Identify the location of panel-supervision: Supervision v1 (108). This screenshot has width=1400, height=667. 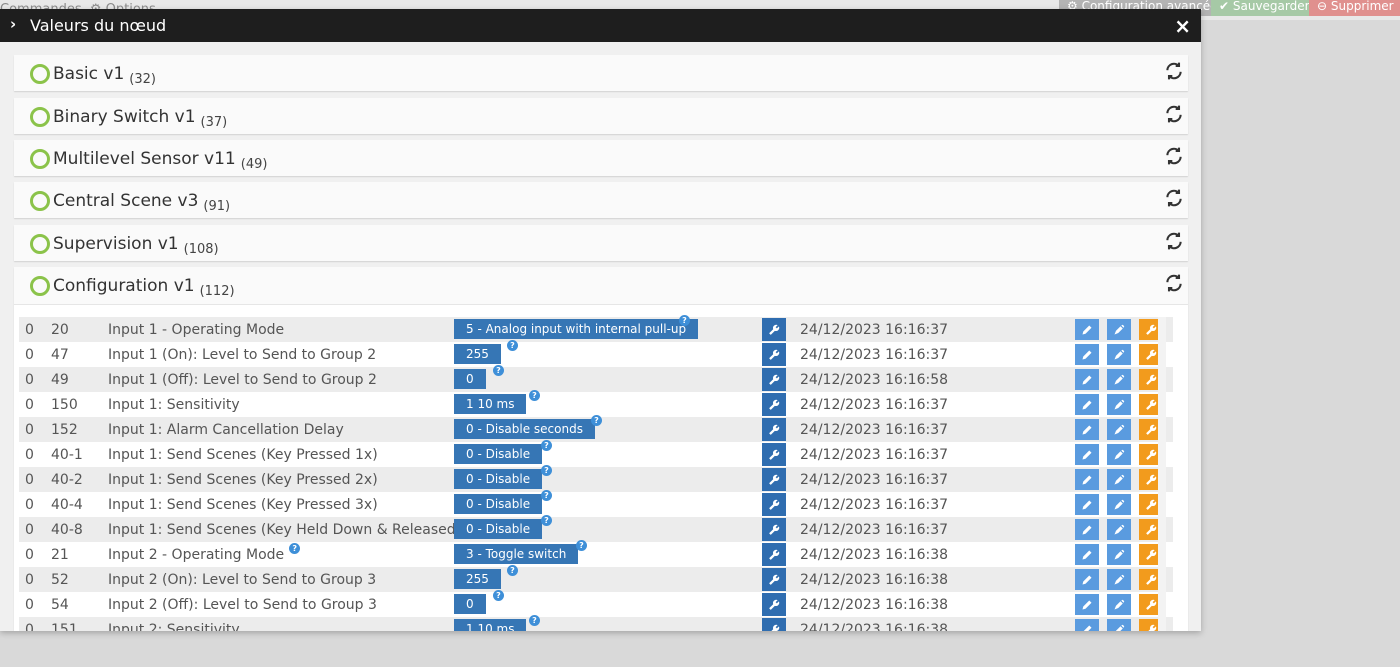
(601, 243).